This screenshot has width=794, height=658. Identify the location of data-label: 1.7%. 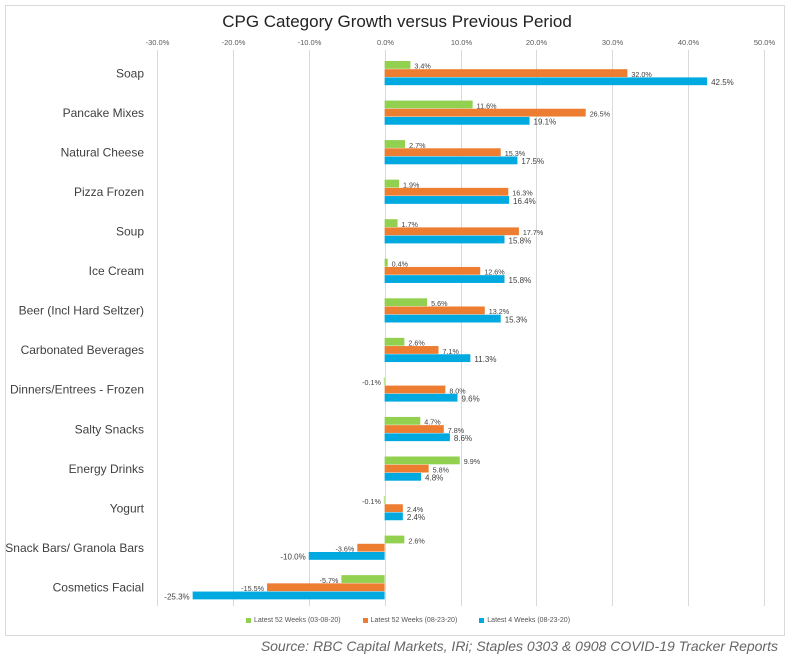
(410, 224).